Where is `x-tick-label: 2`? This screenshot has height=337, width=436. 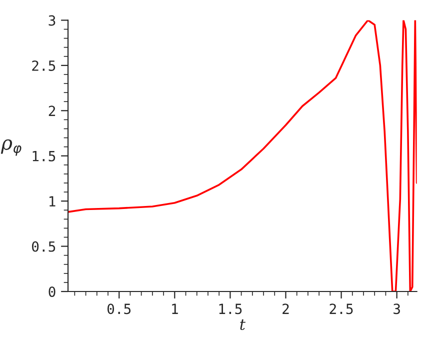
x-tick-label: 2 is located at coordinates (285, 309).